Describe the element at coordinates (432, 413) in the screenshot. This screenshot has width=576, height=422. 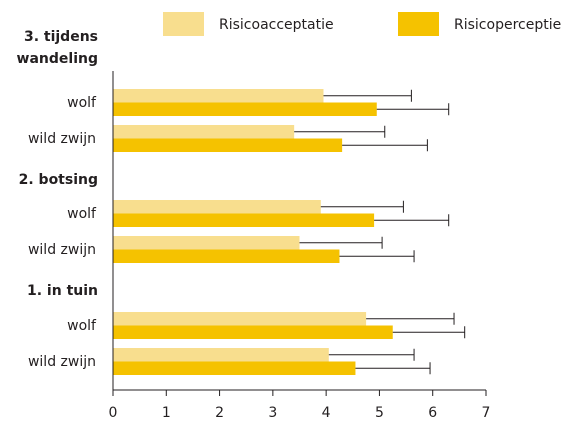
I see `x-tick-label: 6` at that location.